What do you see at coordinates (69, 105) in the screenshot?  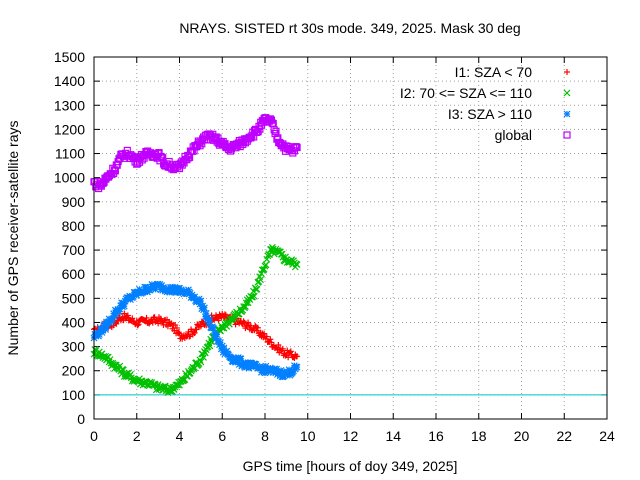 I see `y-tick-label: 1300` at bounding box center [69, 105].